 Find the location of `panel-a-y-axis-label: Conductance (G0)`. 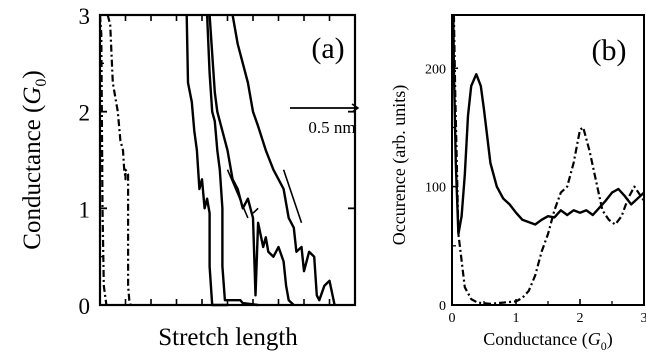

panel-a-y-axis-label: Conductance (G0) is located at coordinates (34, 159).